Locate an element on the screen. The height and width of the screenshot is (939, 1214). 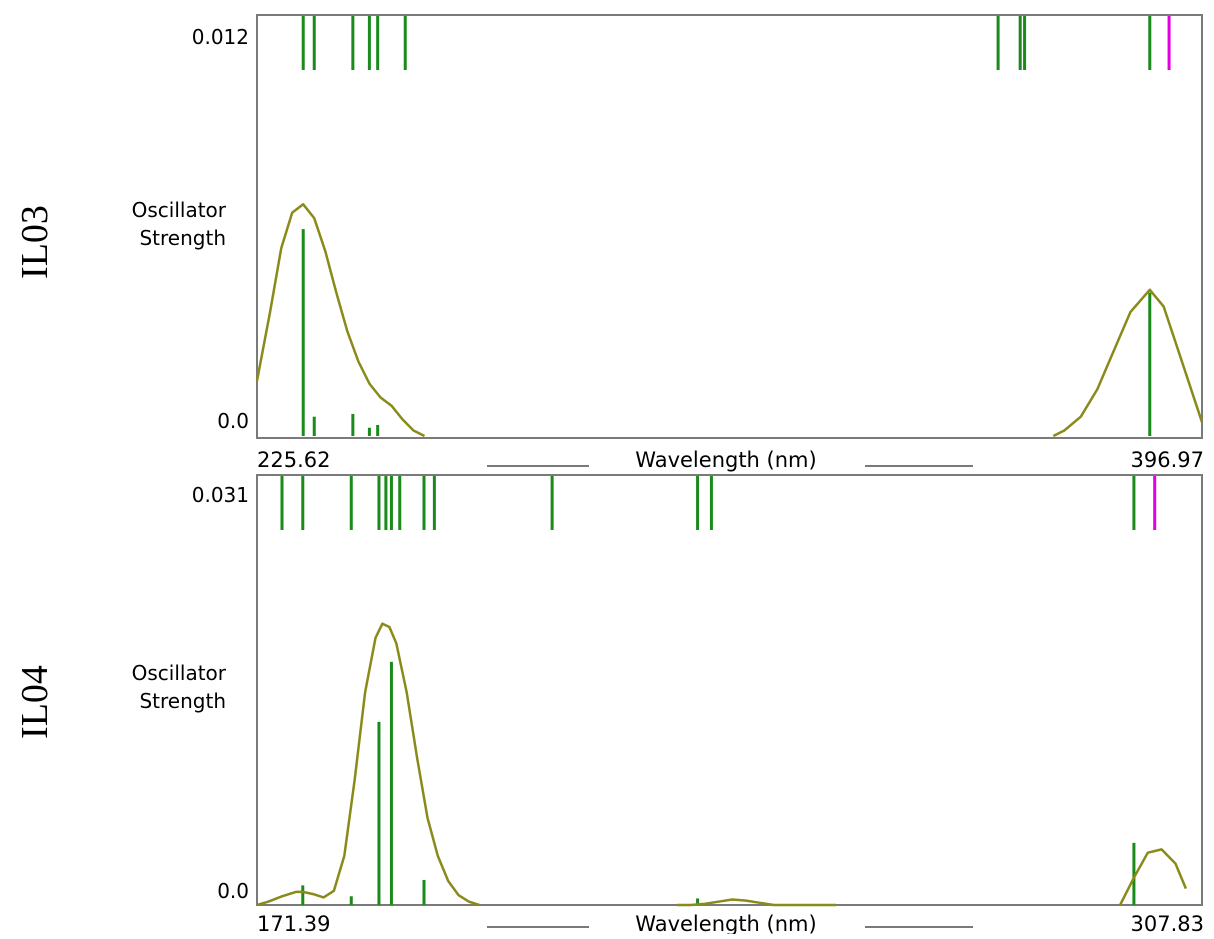
x-axis-max-label: 396.97 is located at coordinates (1167, 460).